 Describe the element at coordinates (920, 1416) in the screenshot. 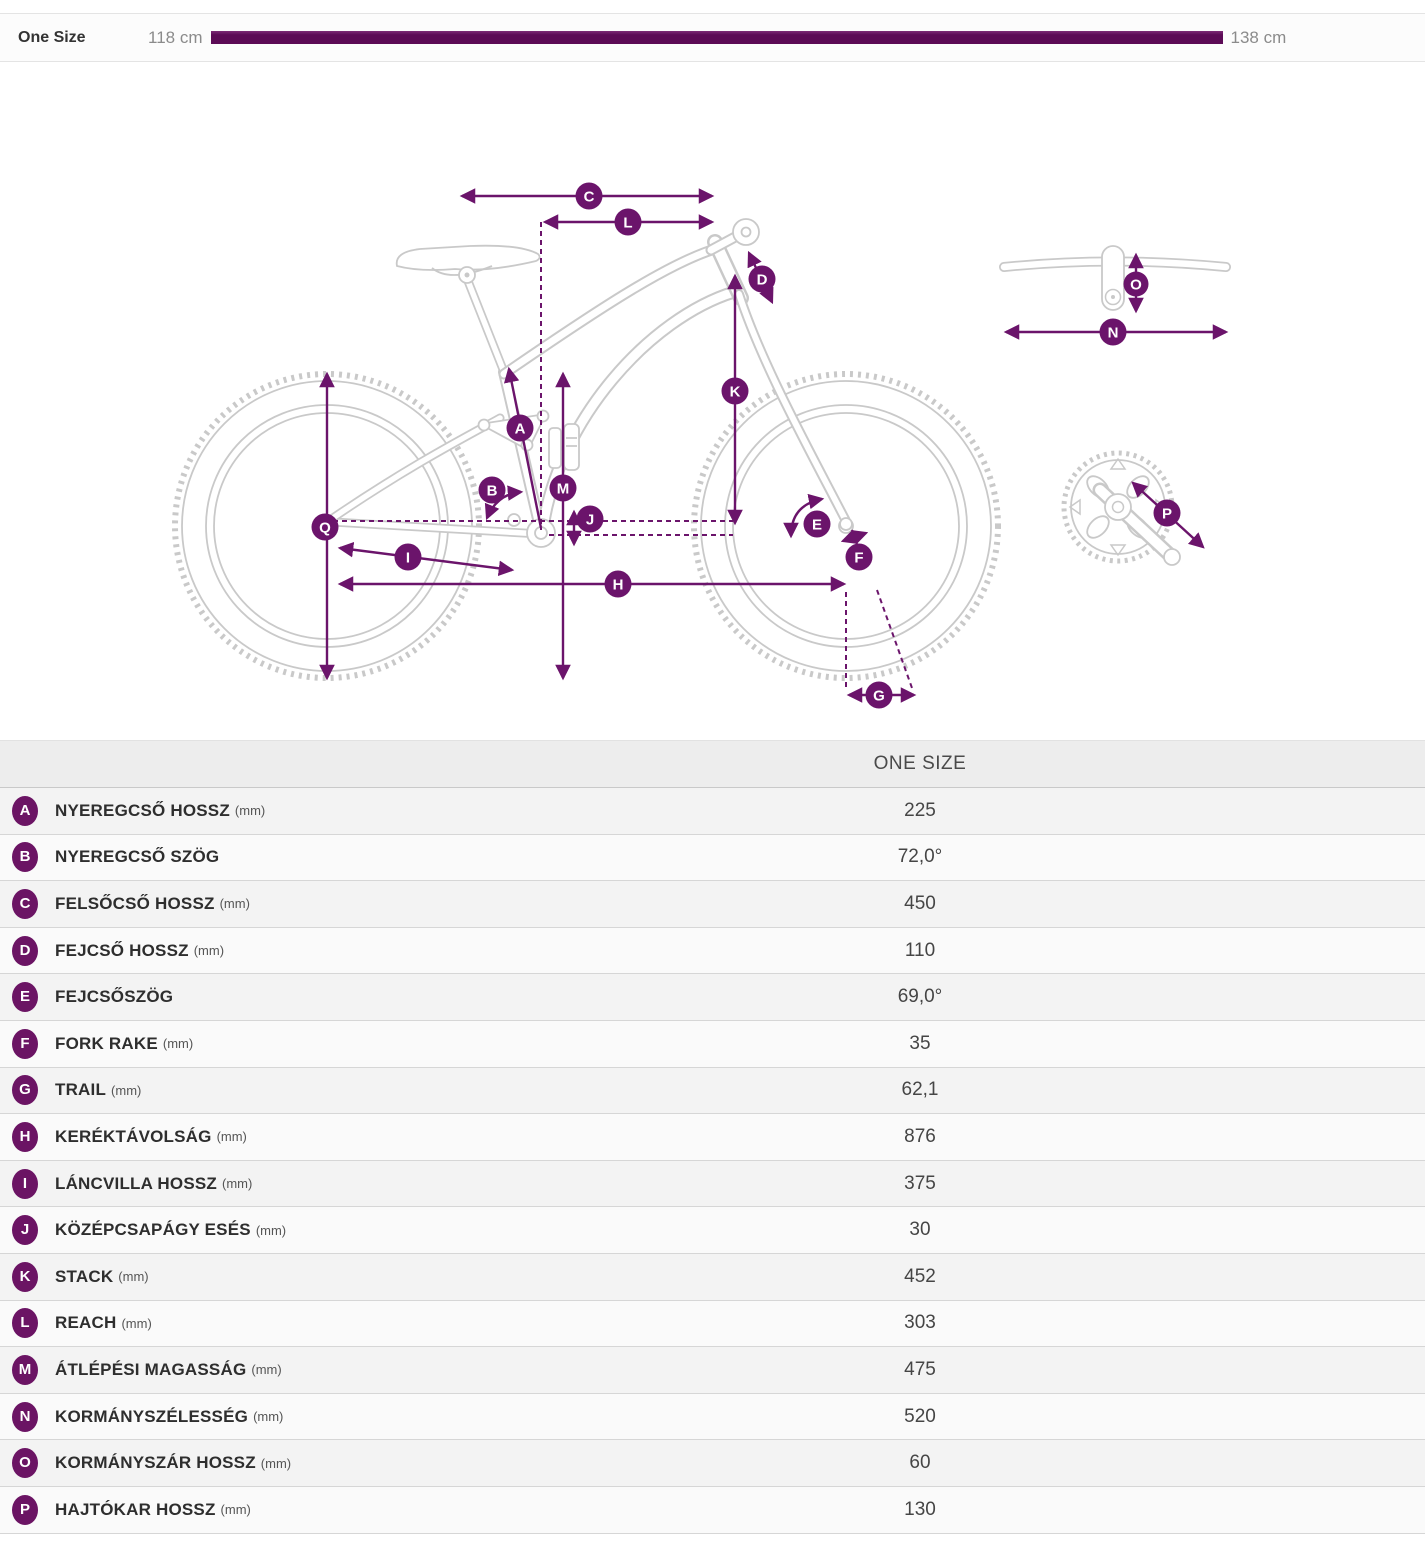

I see `row-value: 520` at that location.